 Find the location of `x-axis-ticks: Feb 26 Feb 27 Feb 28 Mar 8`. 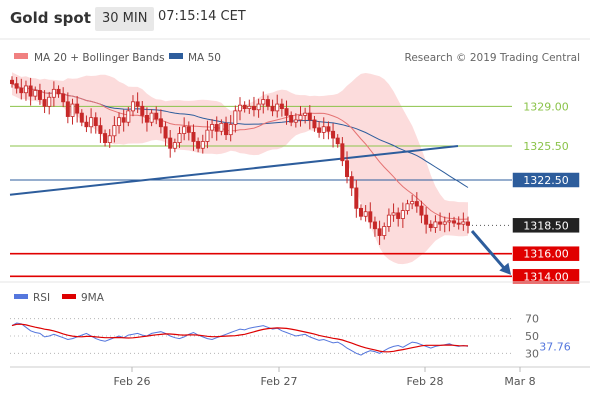

x-axis-ticks: Feb 26 Feb 27 Feb 28 Mar 8 is located at coordinates (325, 377).